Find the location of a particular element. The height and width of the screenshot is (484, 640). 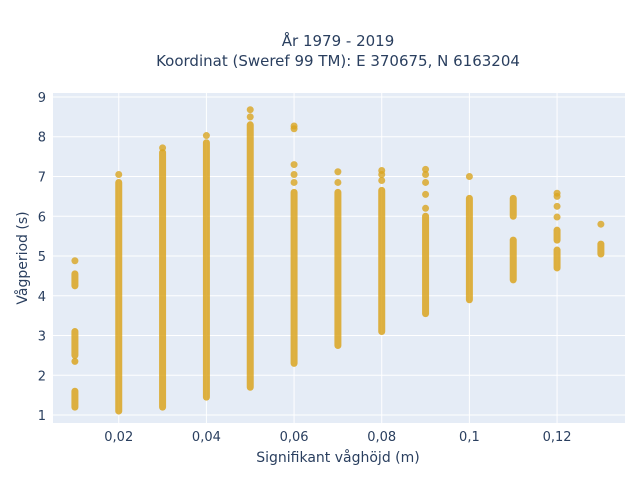

y-tick-label: 5 is located at coordinates (42, 257).